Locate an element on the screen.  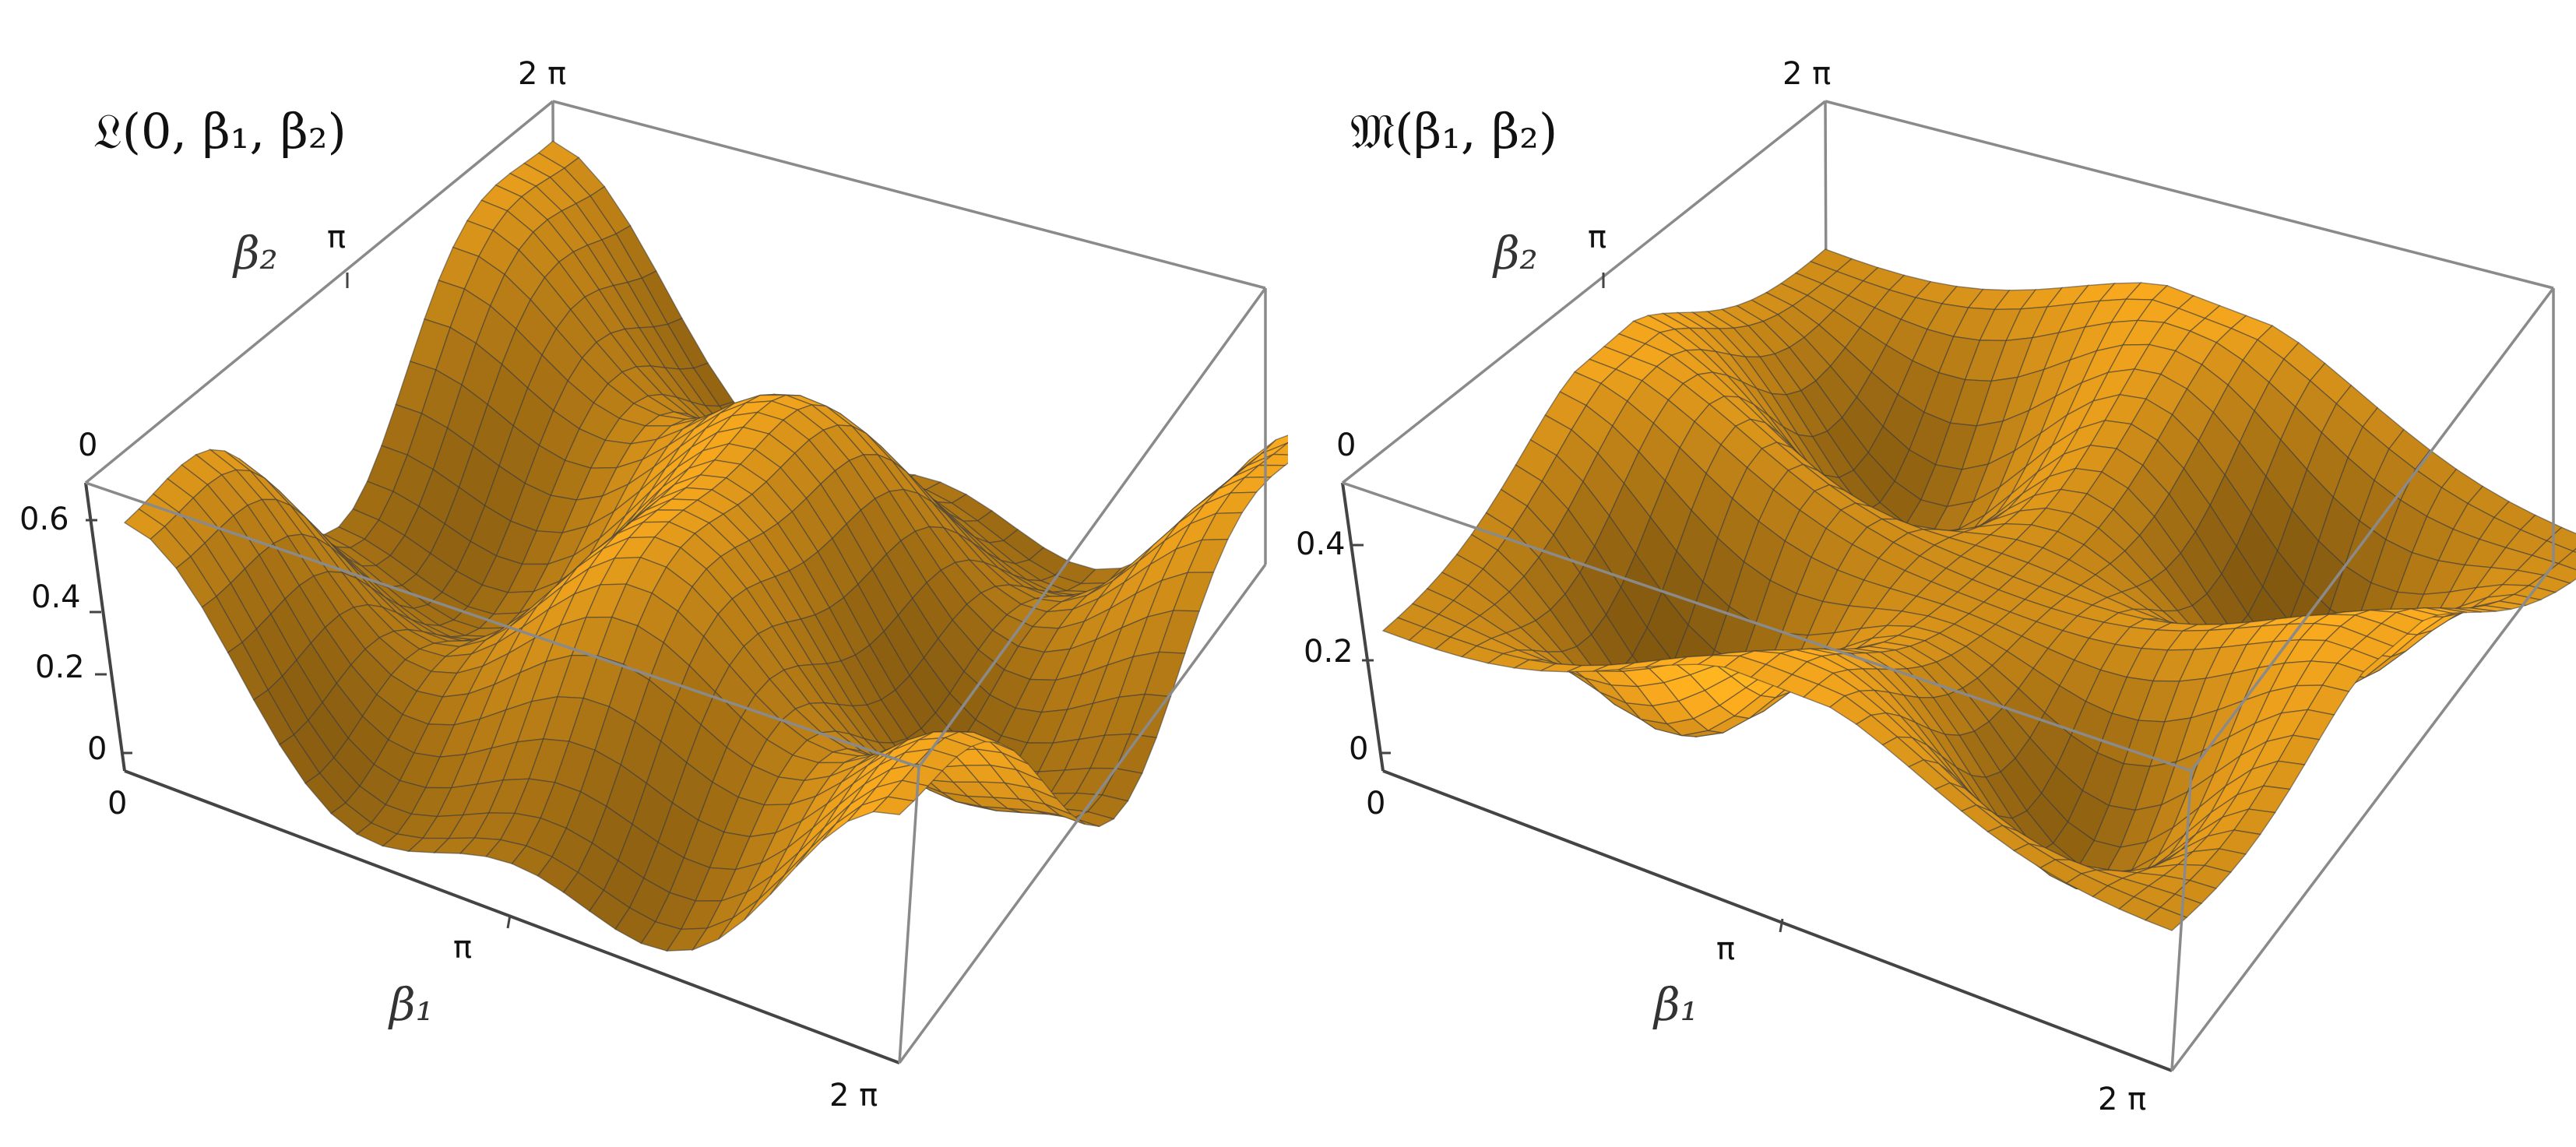
right-chart-title: 𝔐(β₁, β₂) is located at coordinates (1453, 131).